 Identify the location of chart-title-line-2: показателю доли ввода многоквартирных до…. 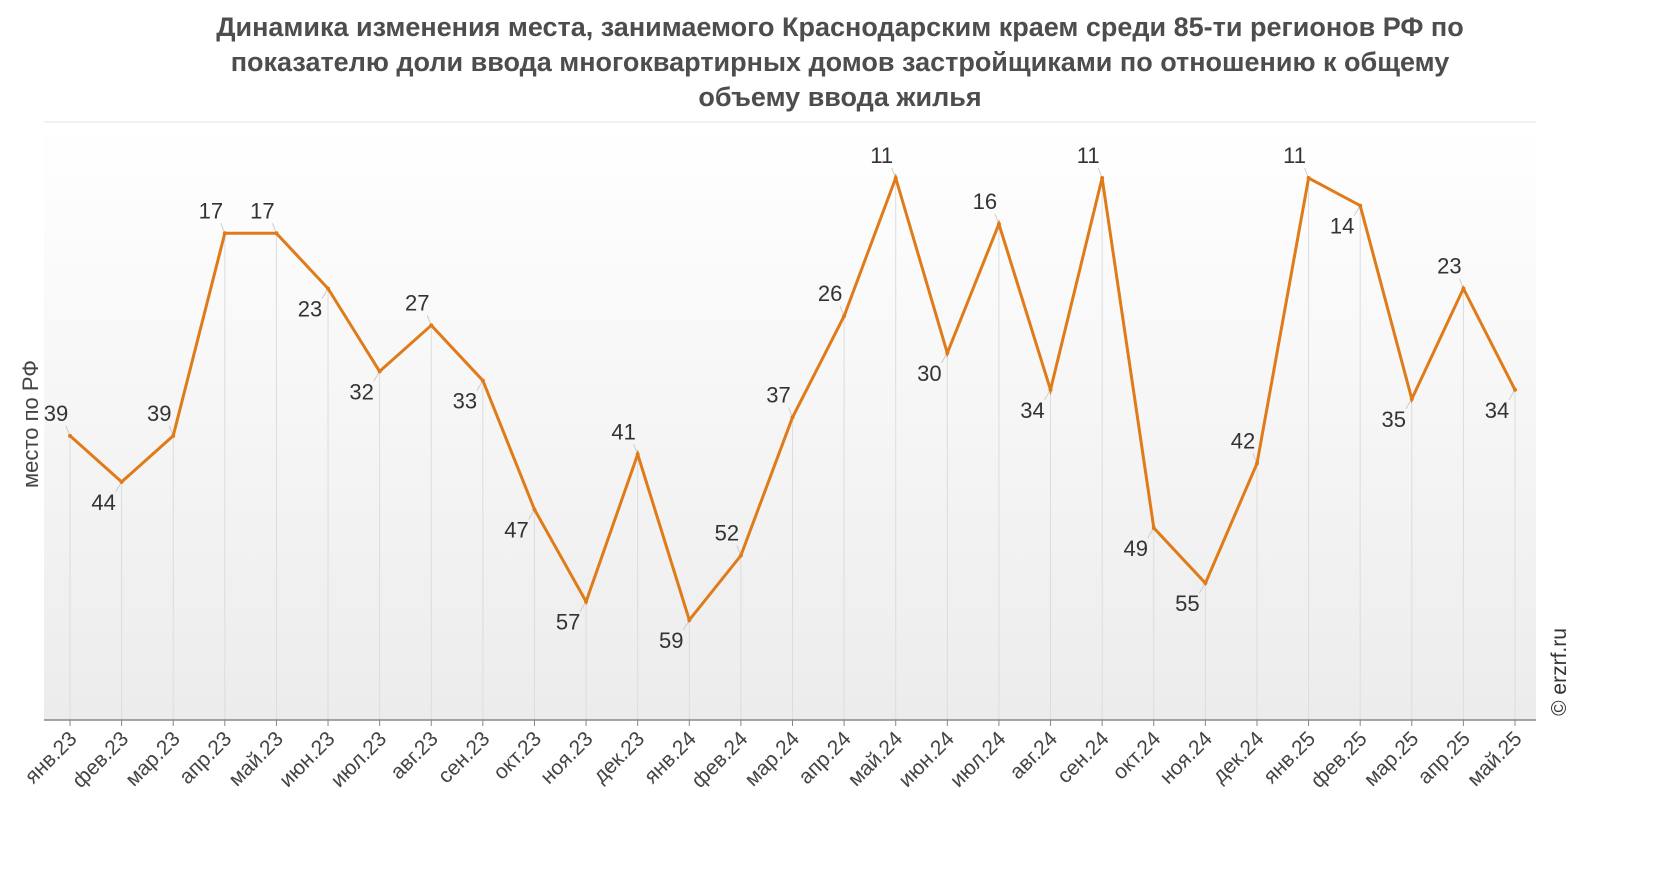
(840, 62).